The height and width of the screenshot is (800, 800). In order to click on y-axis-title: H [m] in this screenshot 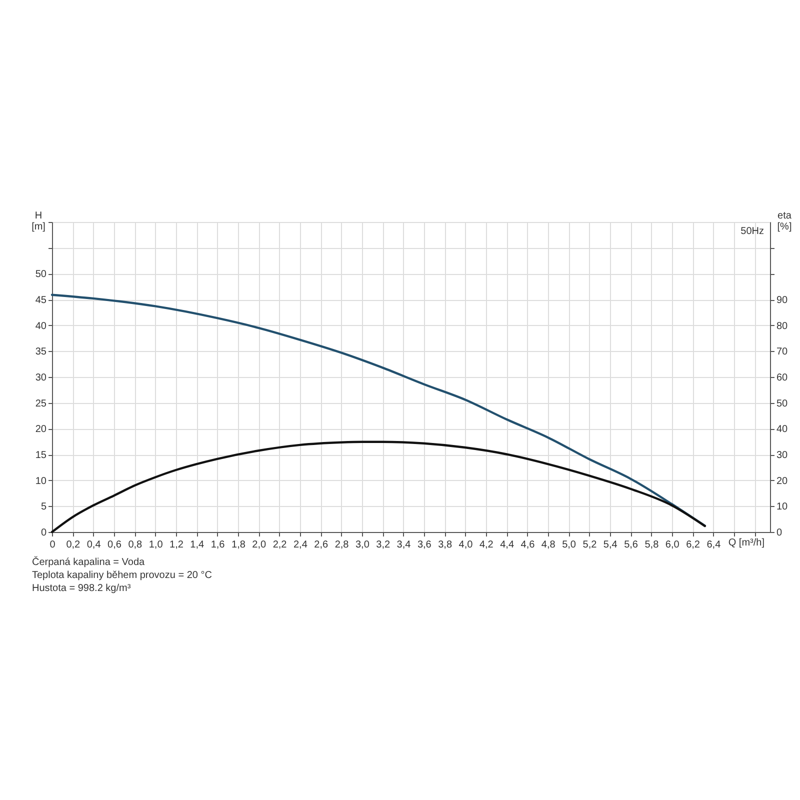, I will do `click(39, 221)`.